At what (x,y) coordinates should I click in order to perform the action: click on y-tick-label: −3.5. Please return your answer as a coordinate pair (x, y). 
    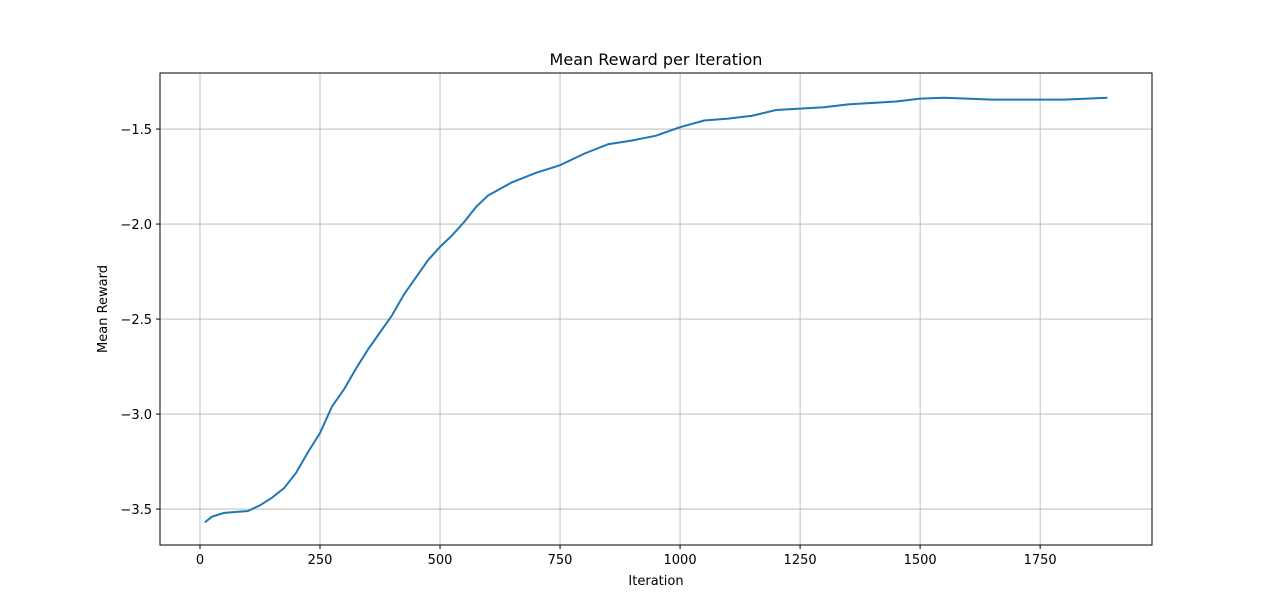
    Looking at the image, I should click on (136, 510).